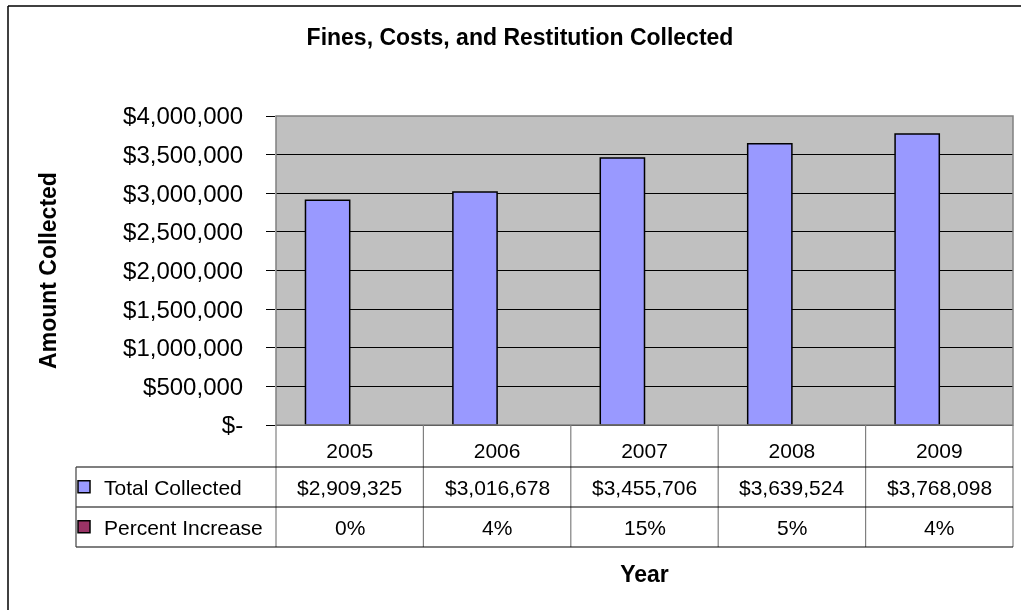 The image size is (1021, 610). Describe the element at coordinates (645, 527) in the screenshot. I see `text: 15%` at that location.